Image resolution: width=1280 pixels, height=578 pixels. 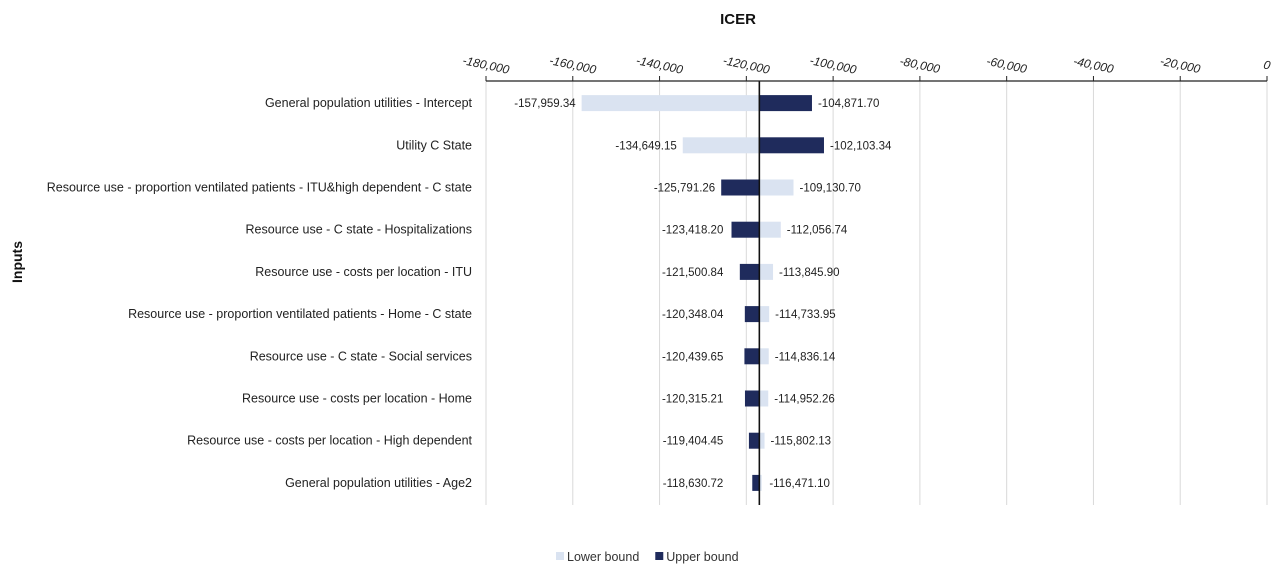 What do you see at coordinates (369, 103) in the screenshot?
I see `category-label: General population utilities - Intercept` at bounding box center [369, 103].